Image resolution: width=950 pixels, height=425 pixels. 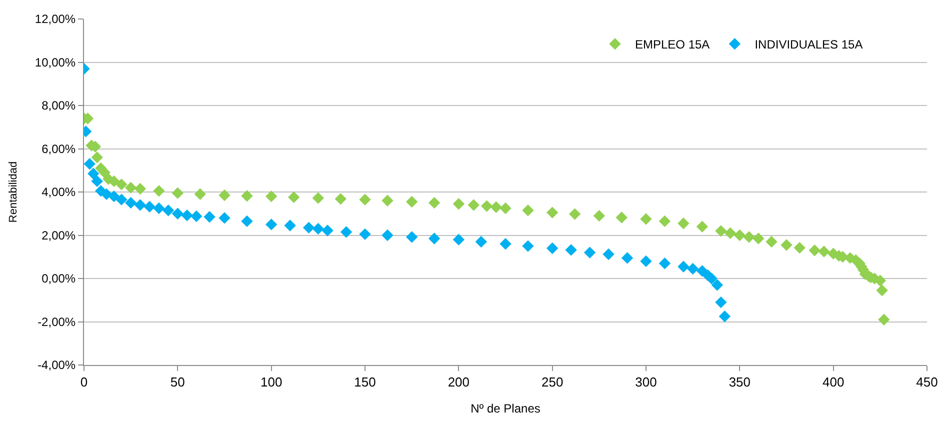 I want to click on x-tick-label: 200, so click(x=459, y=382).